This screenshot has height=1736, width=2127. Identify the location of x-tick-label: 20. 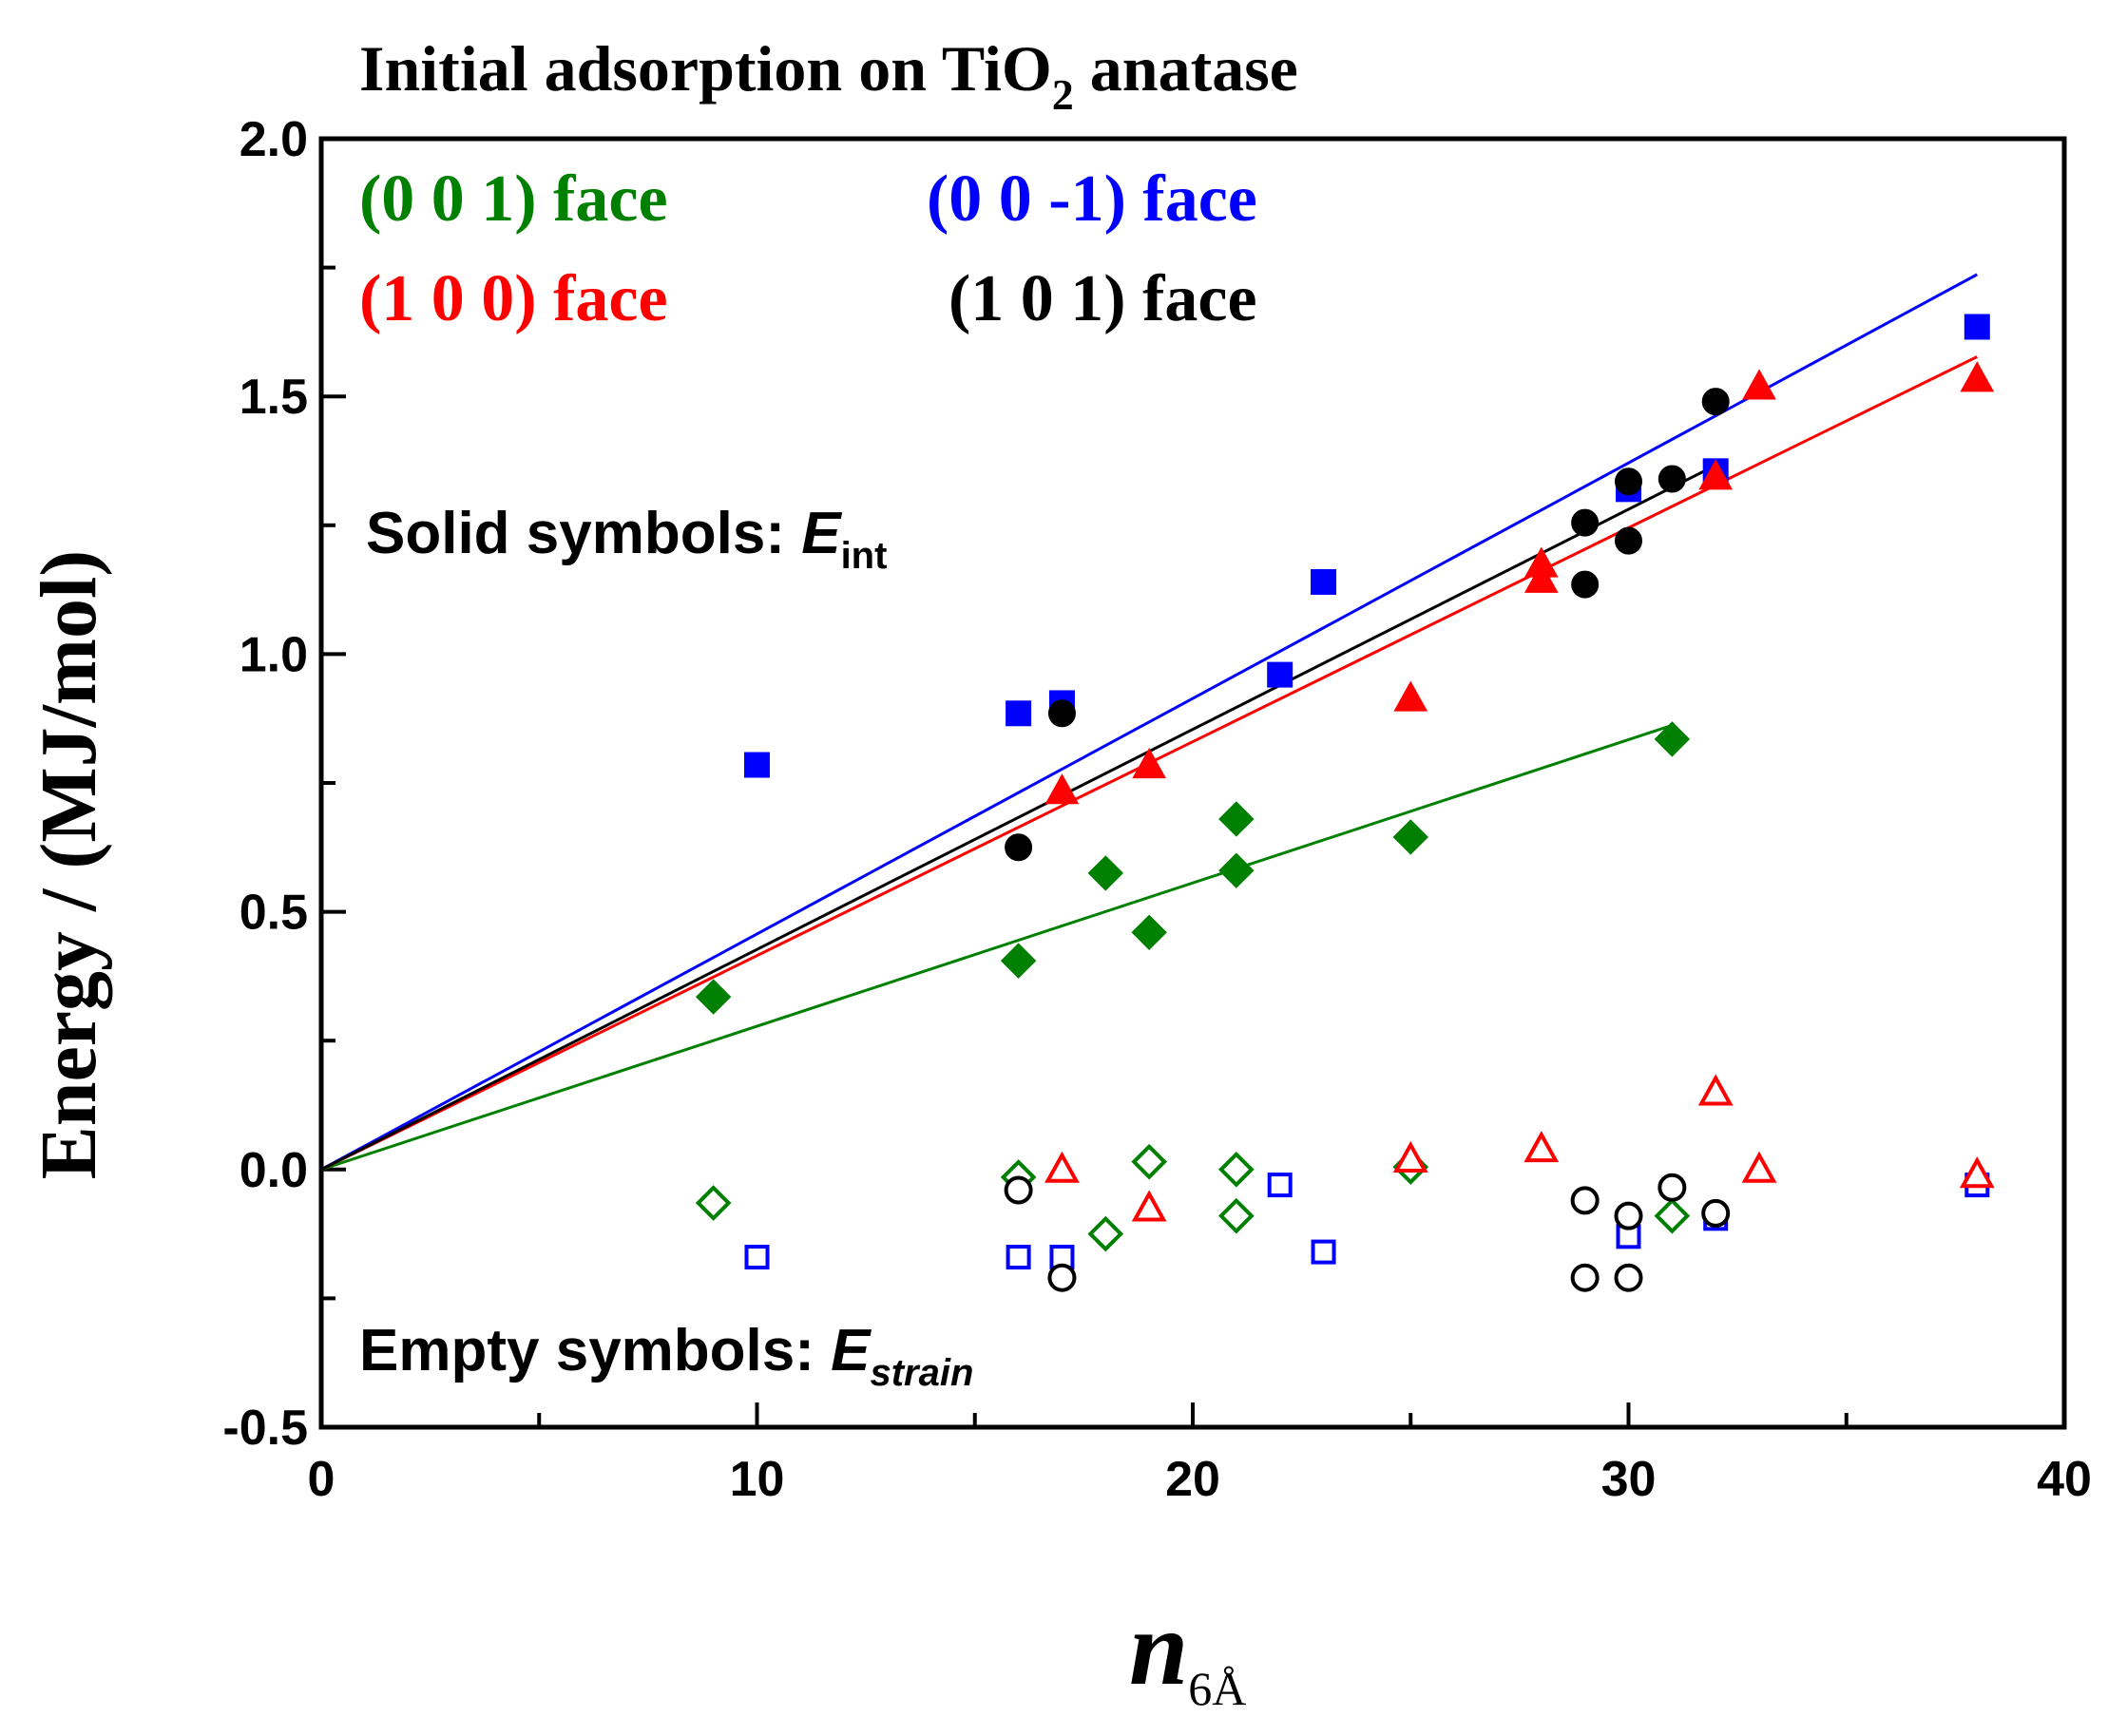
(1192, 1479).